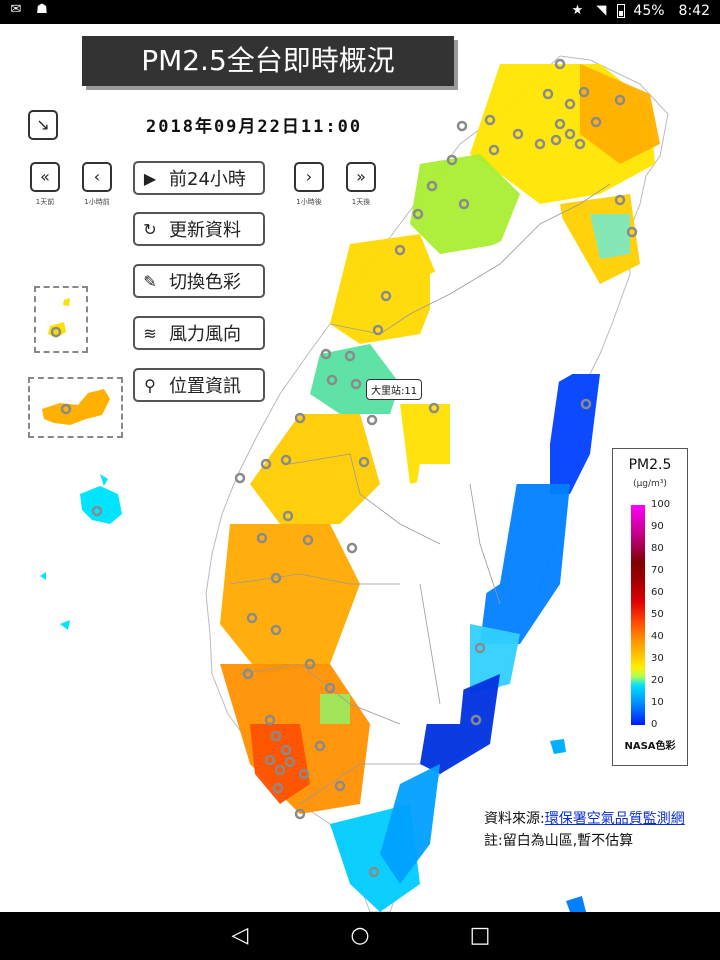 This screenshot has height=960, width=720. I want to click on source-link: 環保署空氣品質監測網, so click(614, 819).